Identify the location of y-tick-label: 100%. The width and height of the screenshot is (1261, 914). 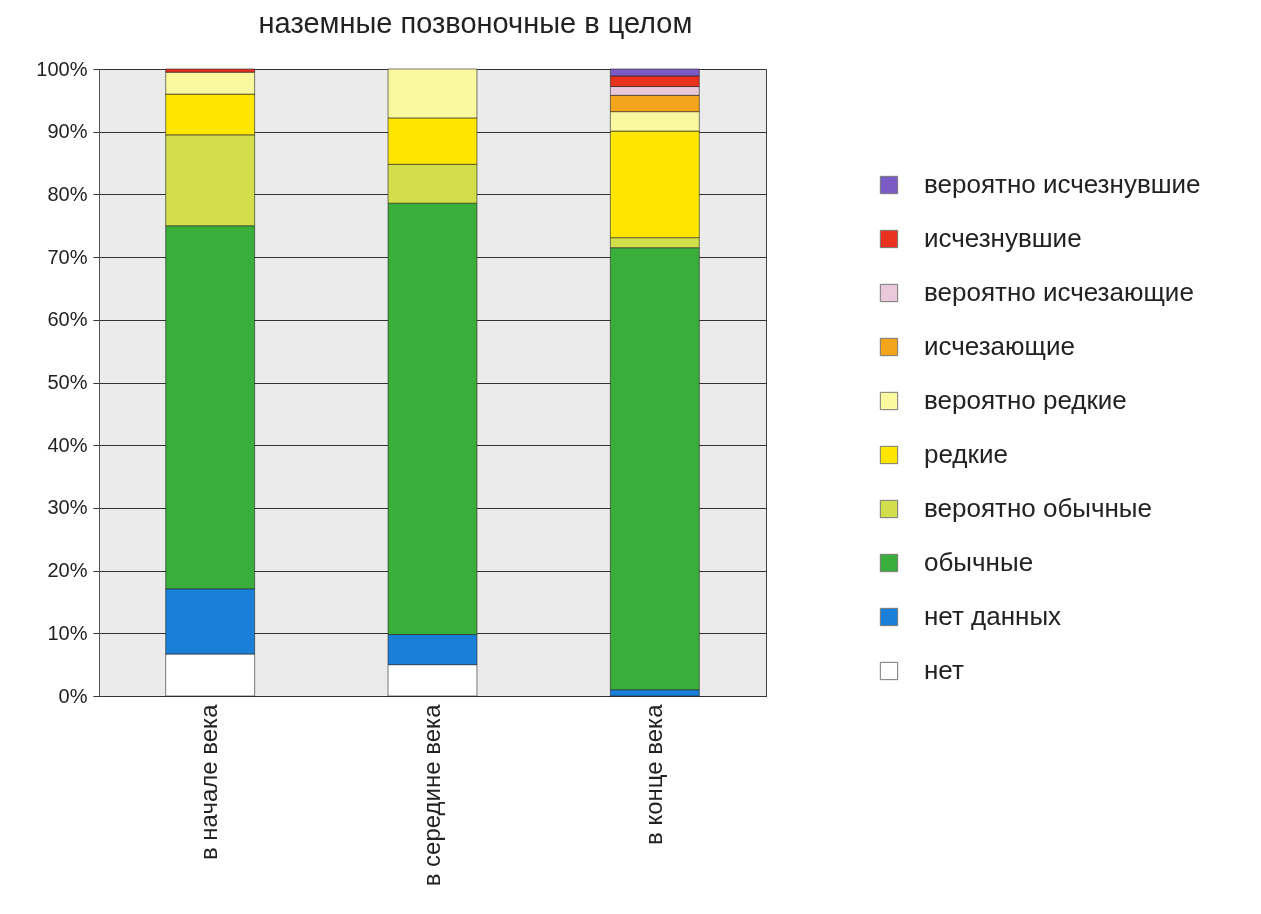
(62, 68).